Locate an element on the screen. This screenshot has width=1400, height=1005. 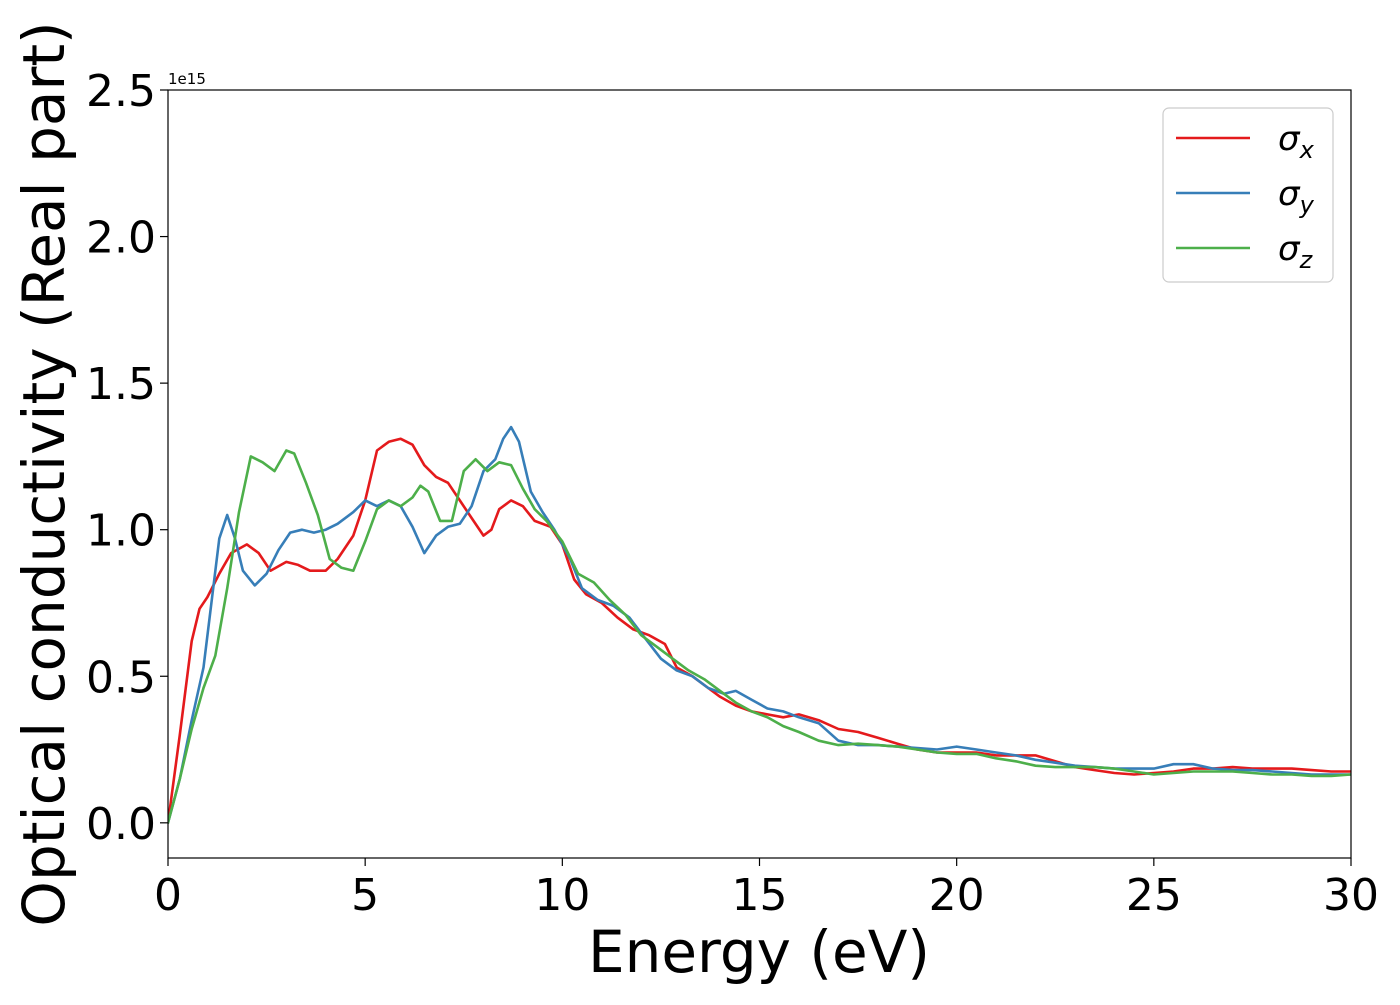
x-tick-label: 5 is located at coordinates (365, 895).